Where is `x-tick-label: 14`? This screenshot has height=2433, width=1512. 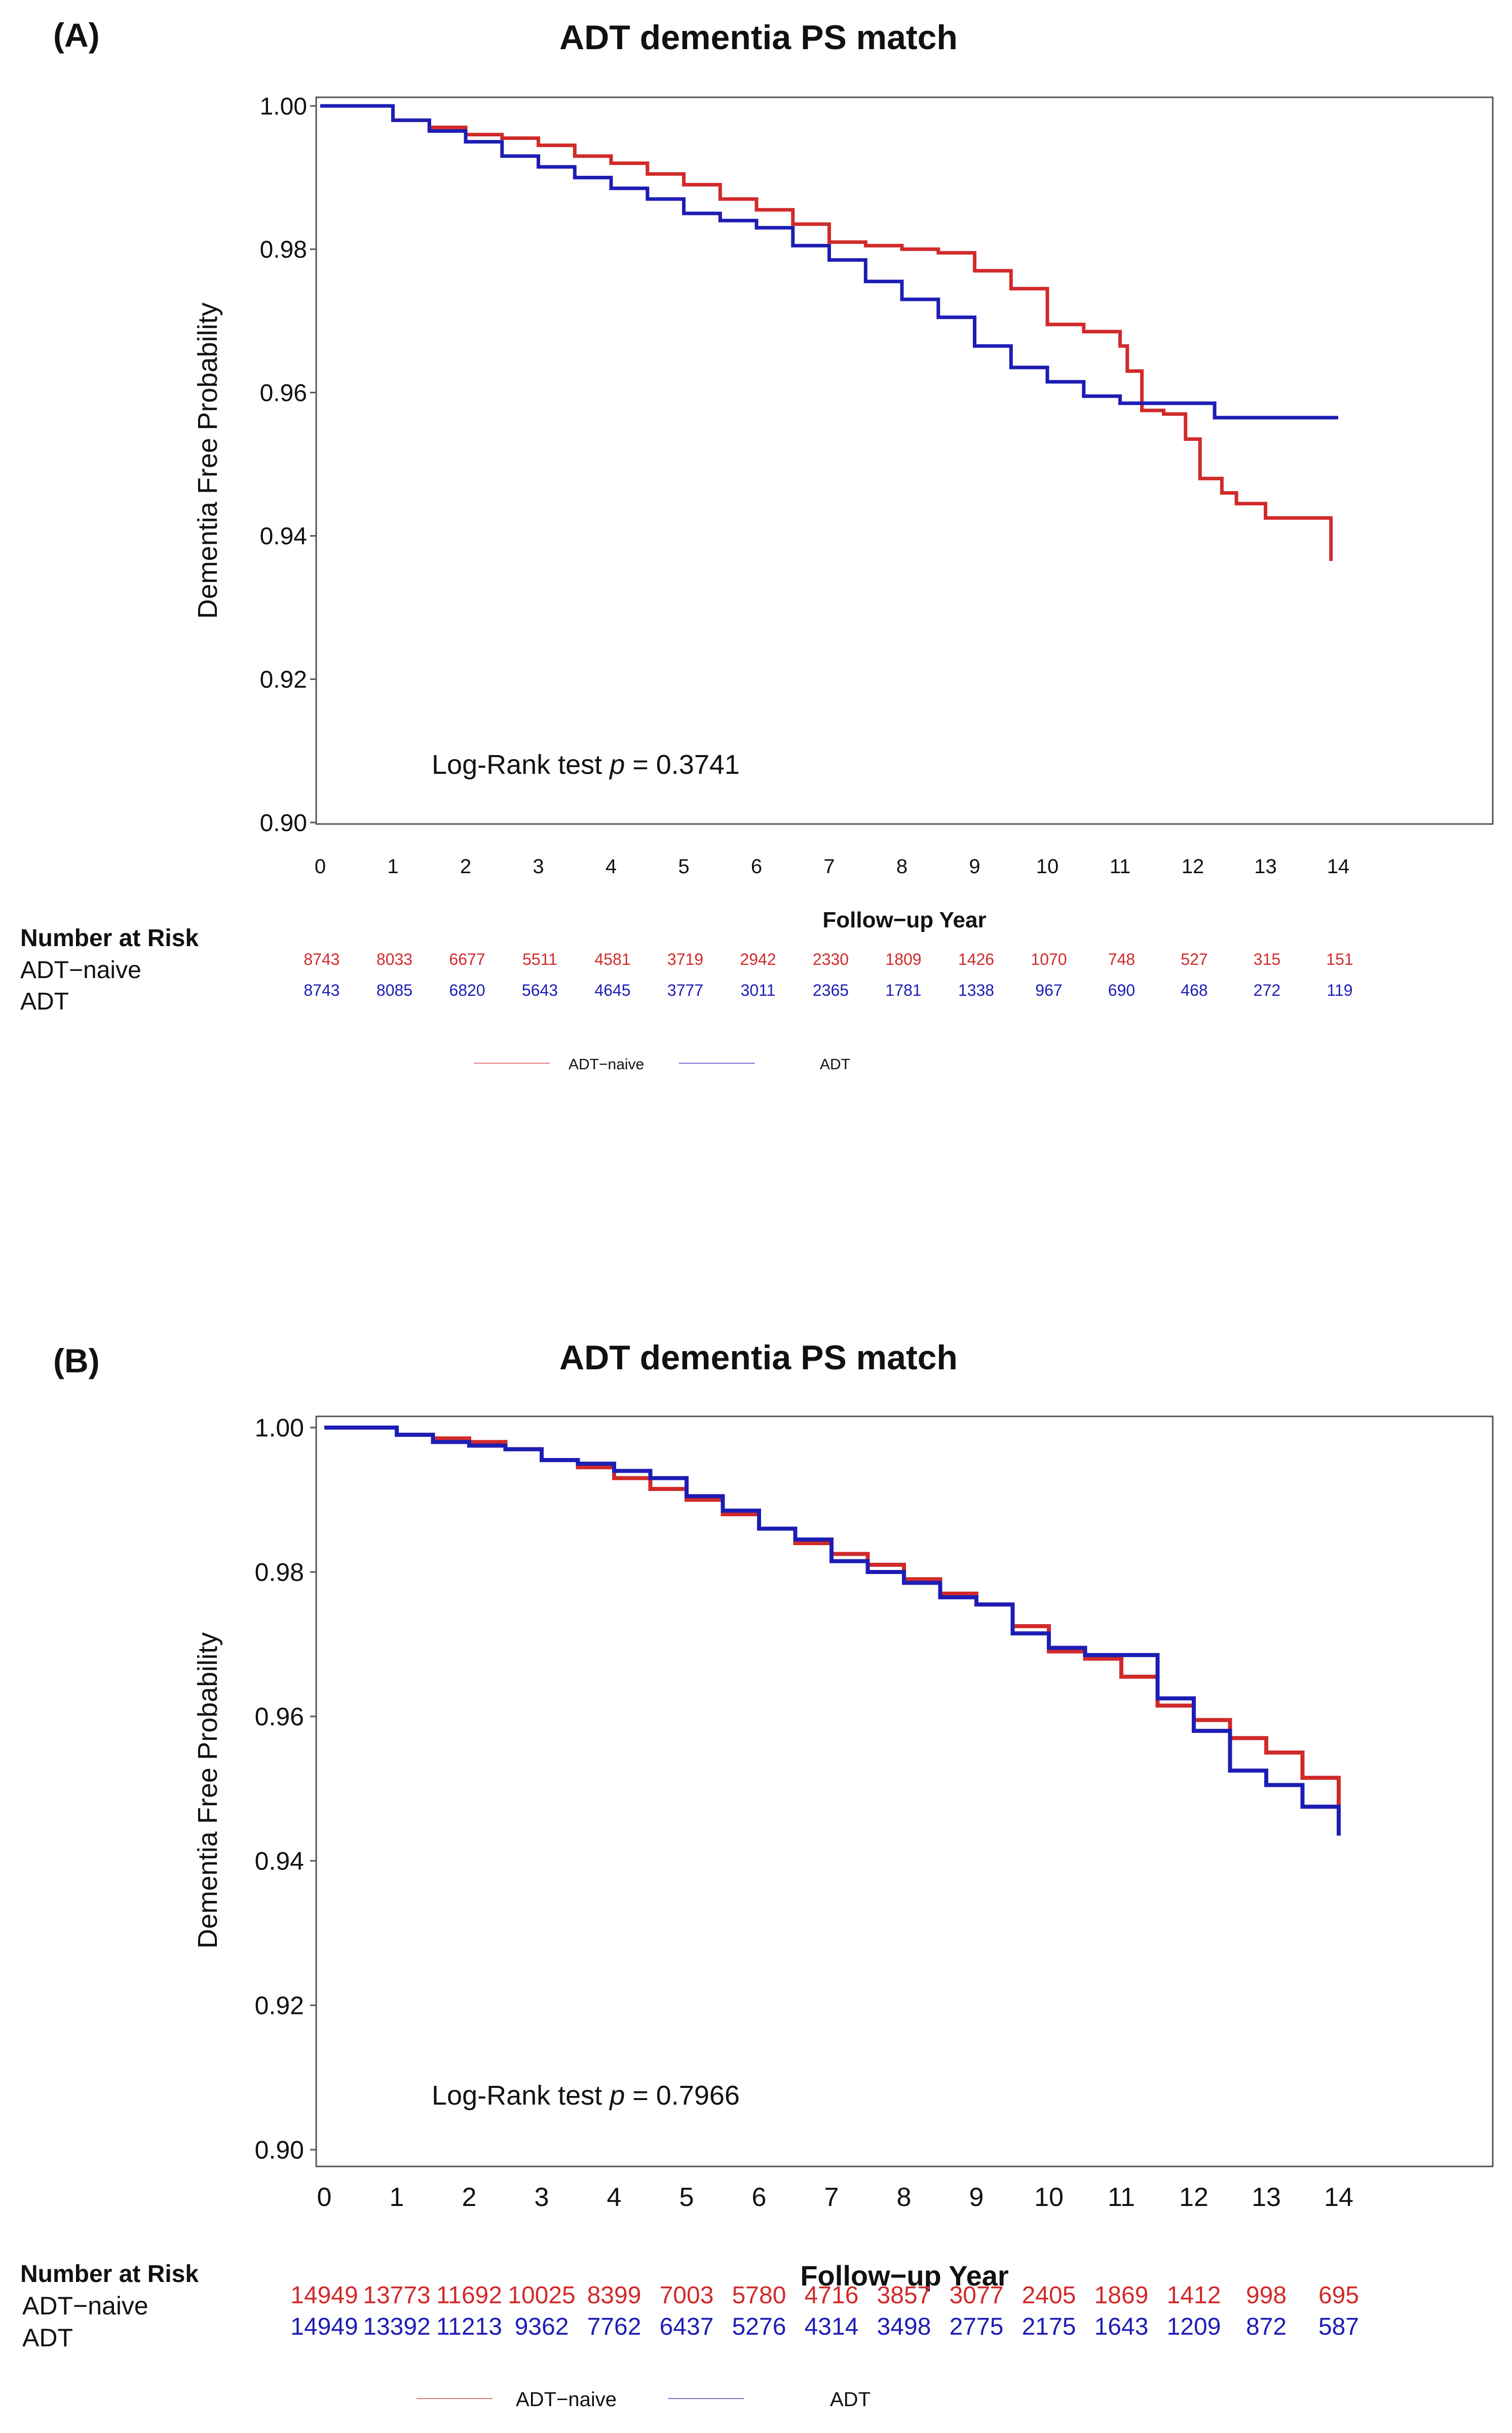
x-tick-label: 14 is located at coordinates (1338, 2198).